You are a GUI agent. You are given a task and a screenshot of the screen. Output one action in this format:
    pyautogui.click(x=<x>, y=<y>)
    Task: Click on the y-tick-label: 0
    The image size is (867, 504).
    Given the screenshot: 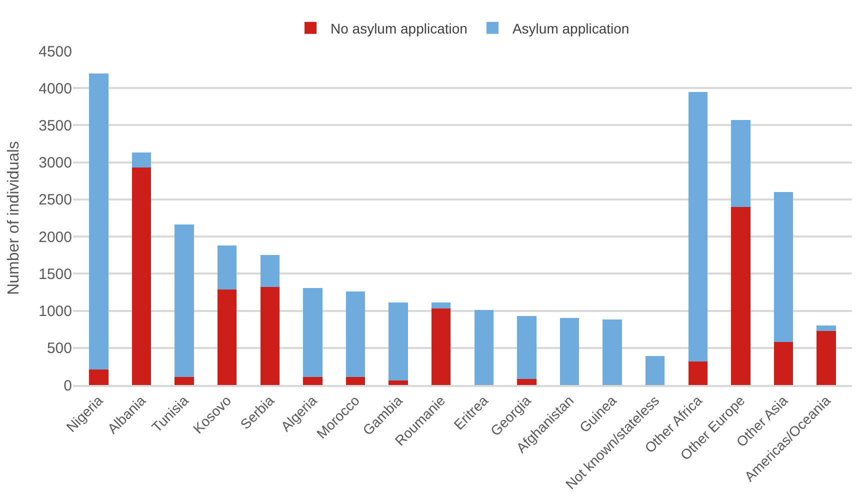 What is the action you would take?
    pyautogui.click(x=68, y=385)
    